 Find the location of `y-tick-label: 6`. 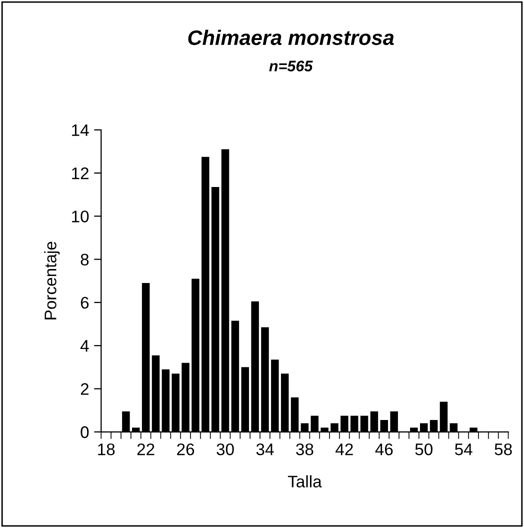

y-tick-label: 6 is located at coordinates (84, 302).